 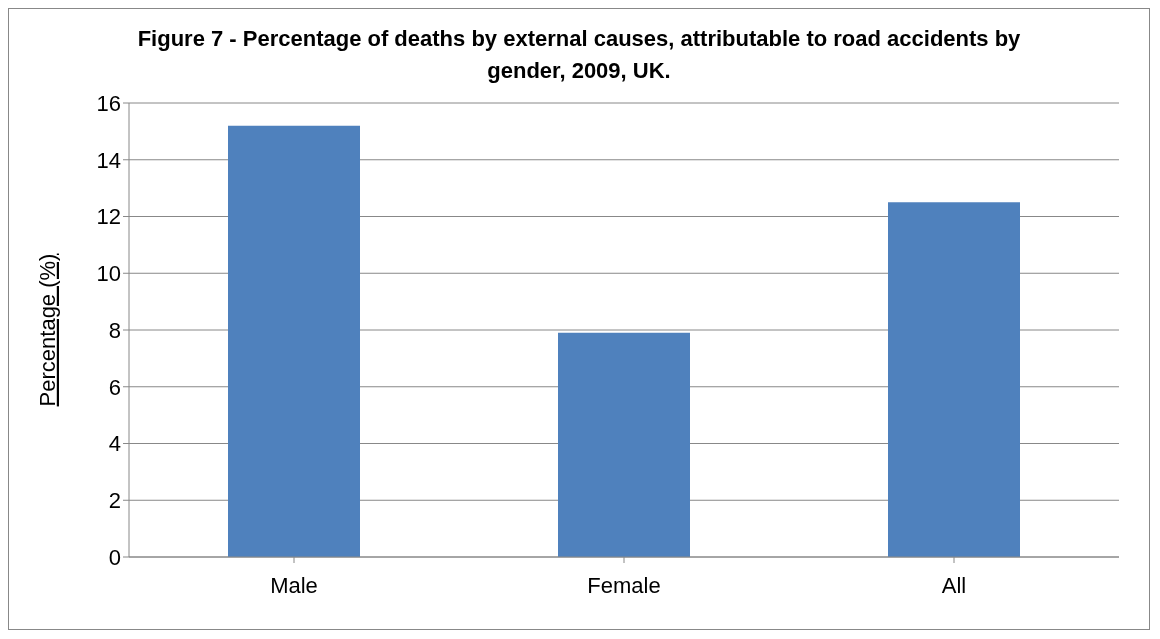 I want to click on x-tick-label: All, so click(x=954, y=585).